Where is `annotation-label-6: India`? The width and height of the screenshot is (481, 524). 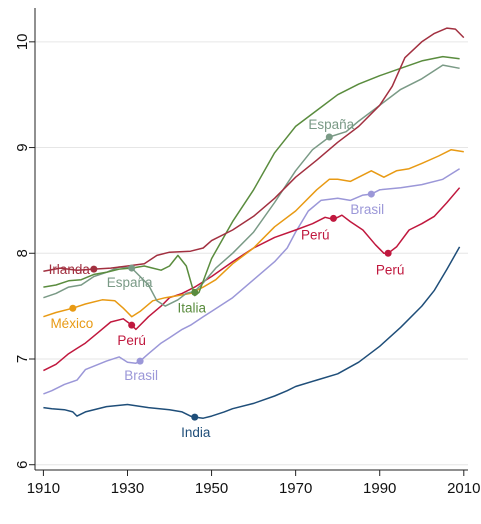
annotation-label-6: India is located at coordinates (196, 432).